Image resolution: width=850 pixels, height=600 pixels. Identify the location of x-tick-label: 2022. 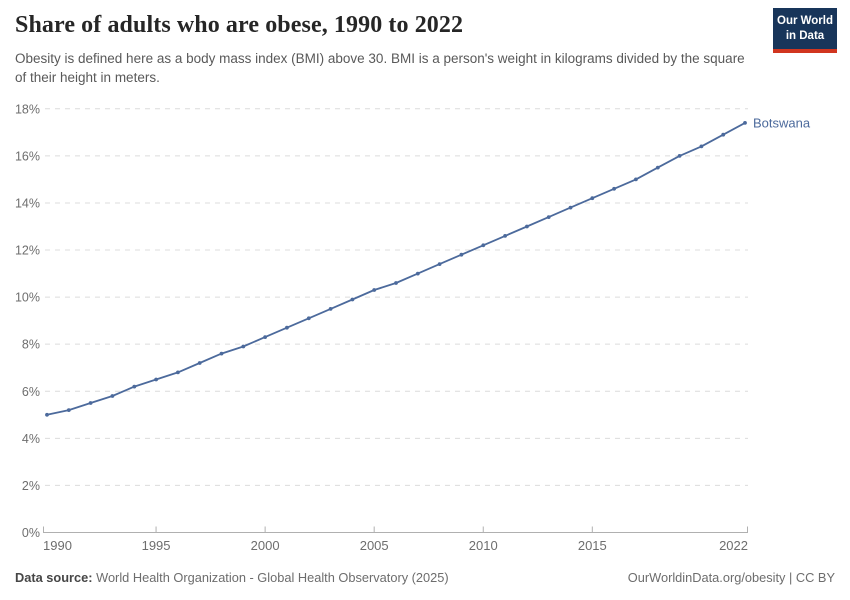
(733, 545).